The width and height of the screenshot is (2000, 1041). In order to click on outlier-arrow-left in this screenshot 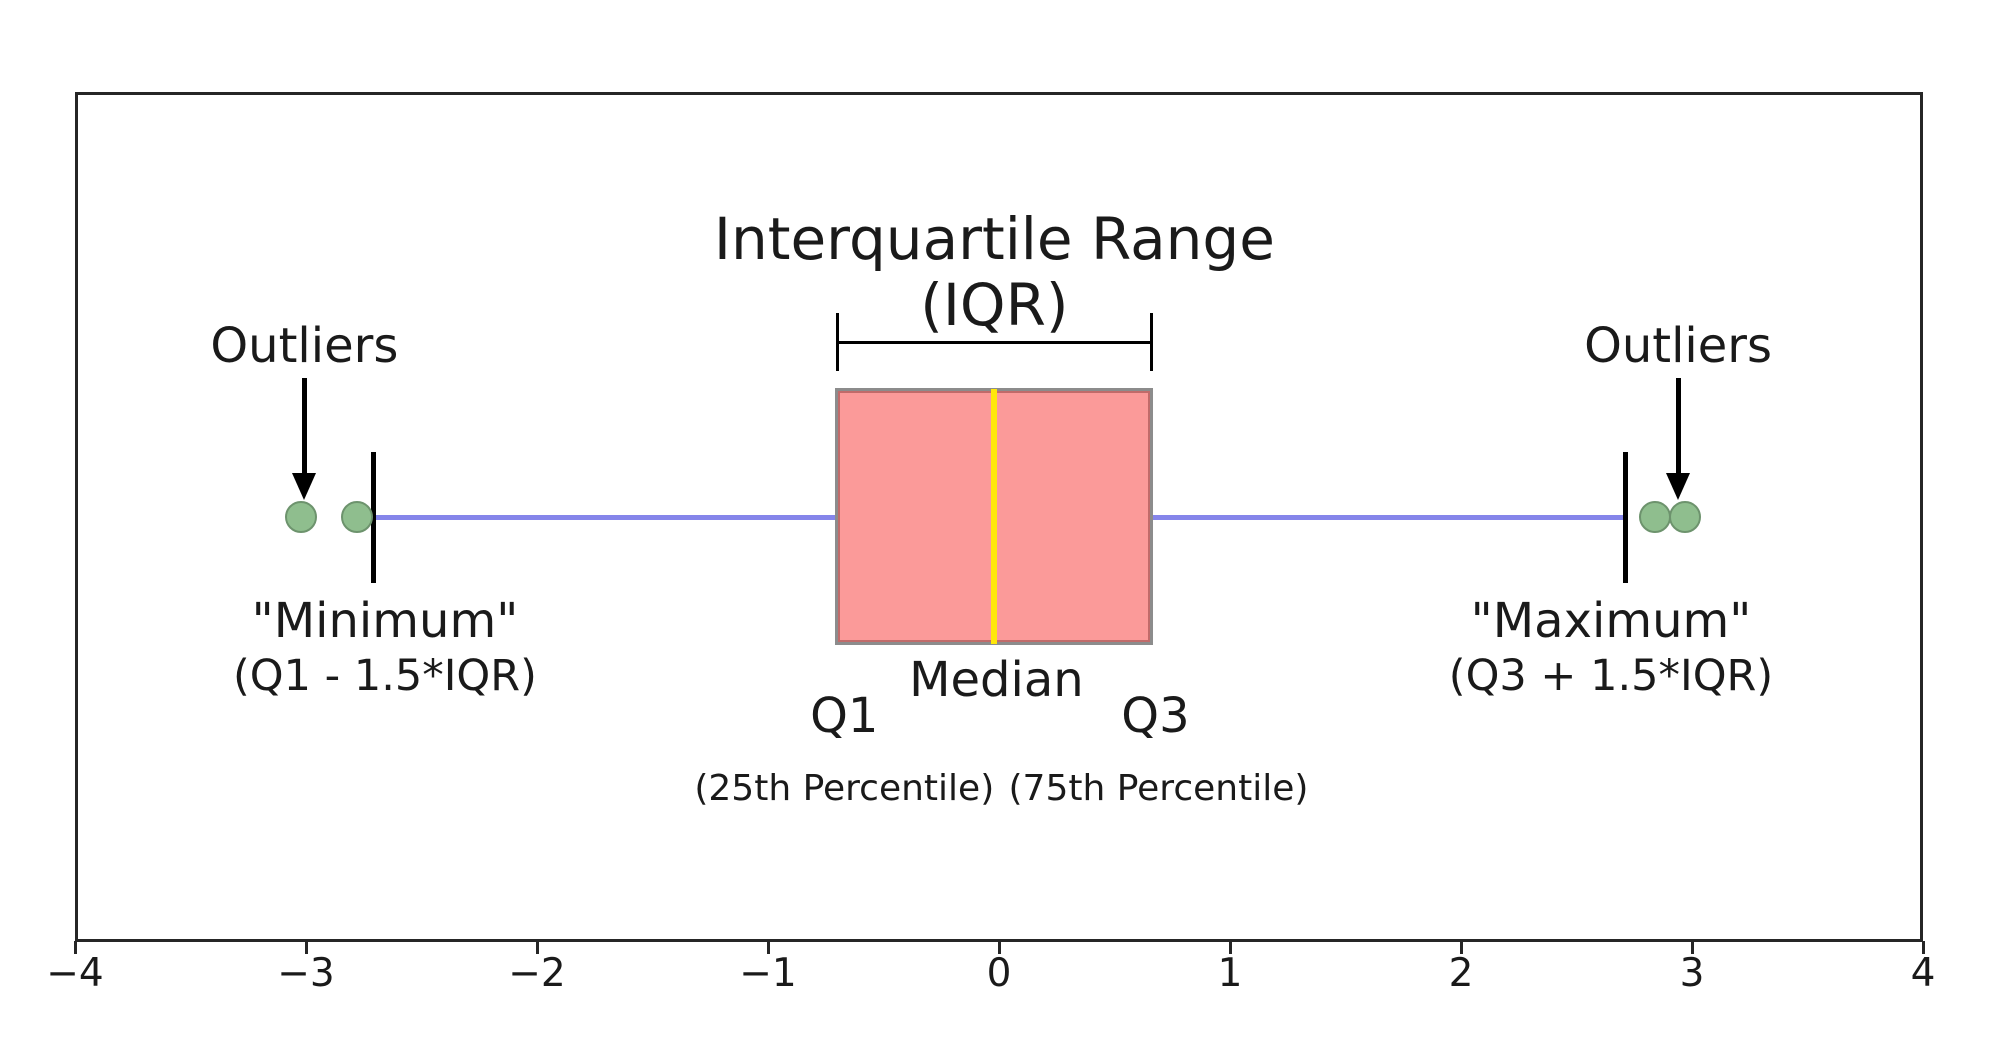, I will do `click(304, 426)`.